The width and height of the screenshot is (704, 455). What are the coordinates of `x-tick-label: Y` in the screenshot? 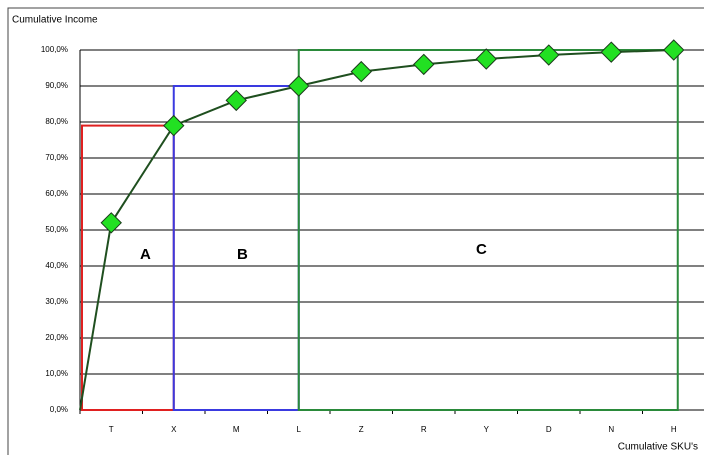 It's located at (487, 429).